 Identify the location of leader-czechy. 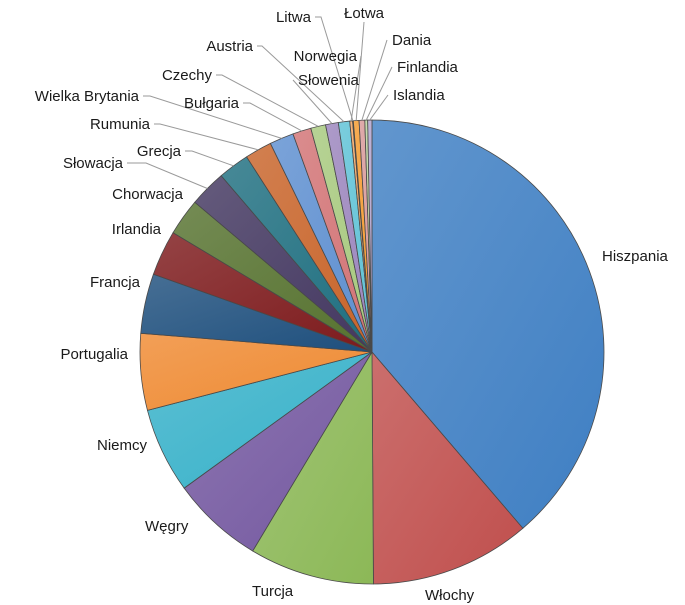
(267, 100).